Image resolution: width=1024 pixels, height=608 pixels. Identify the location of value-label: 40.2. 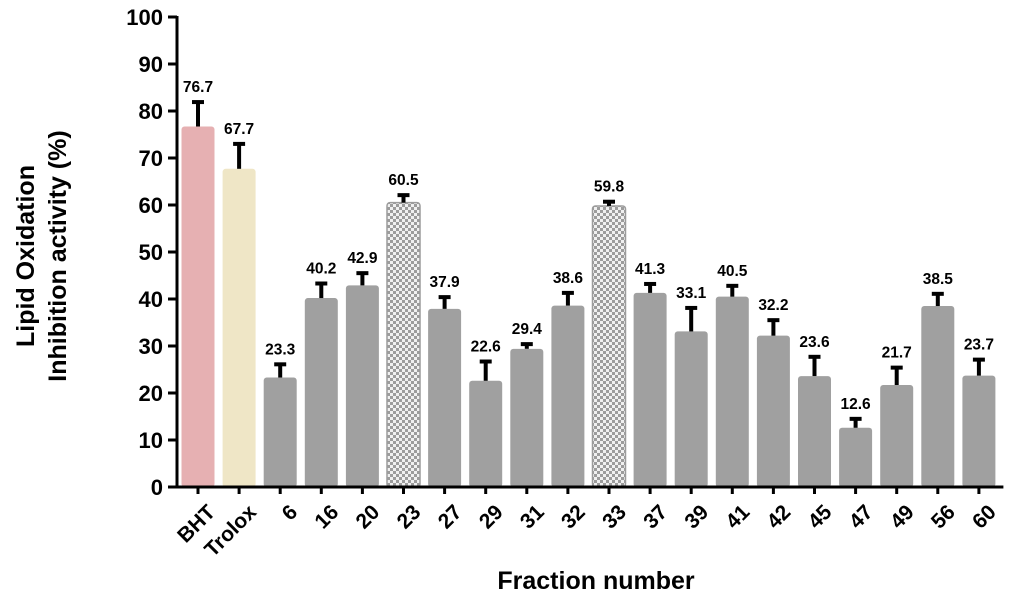
(321, 268).